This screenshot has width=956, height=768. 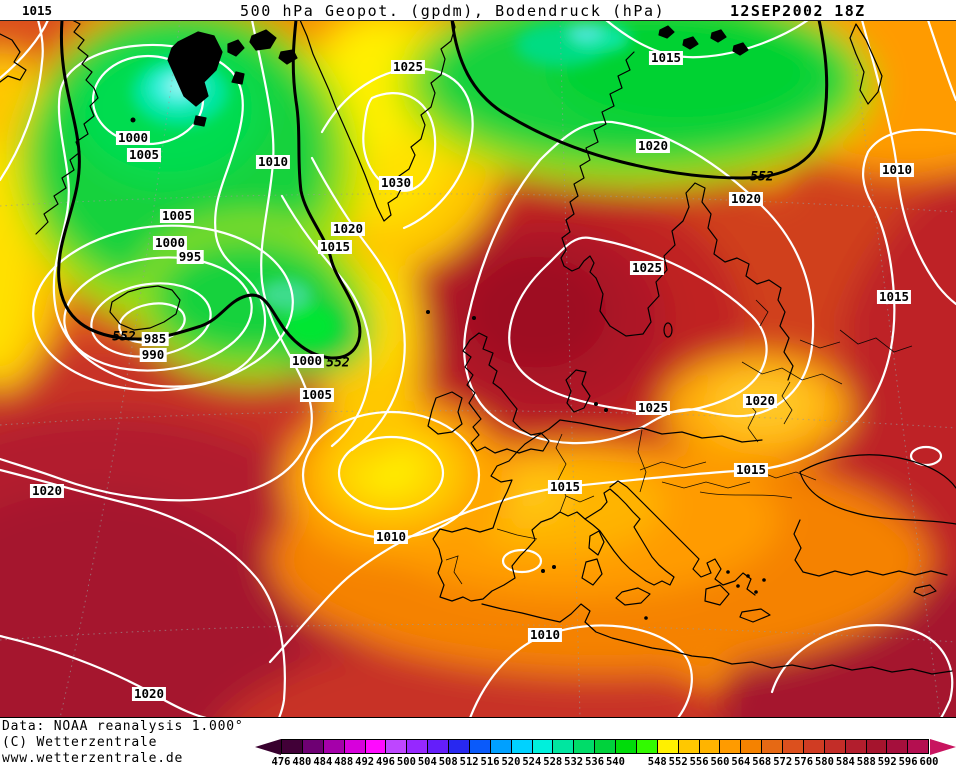 I want to click on colorbar-tick: 516, so click(x=490, y=762).